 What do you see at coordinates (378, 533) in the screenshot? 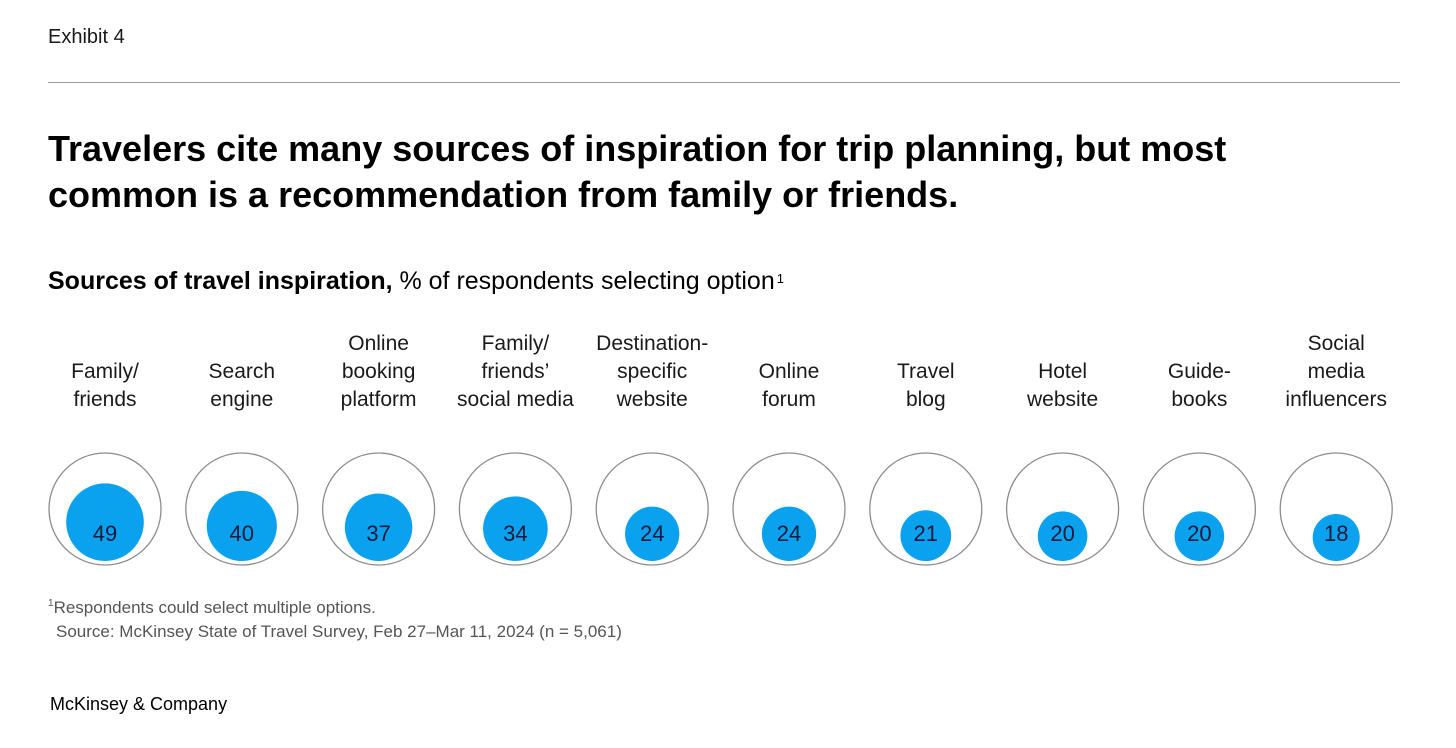
I see `value-label: 37` at bounding box center [378, 533].